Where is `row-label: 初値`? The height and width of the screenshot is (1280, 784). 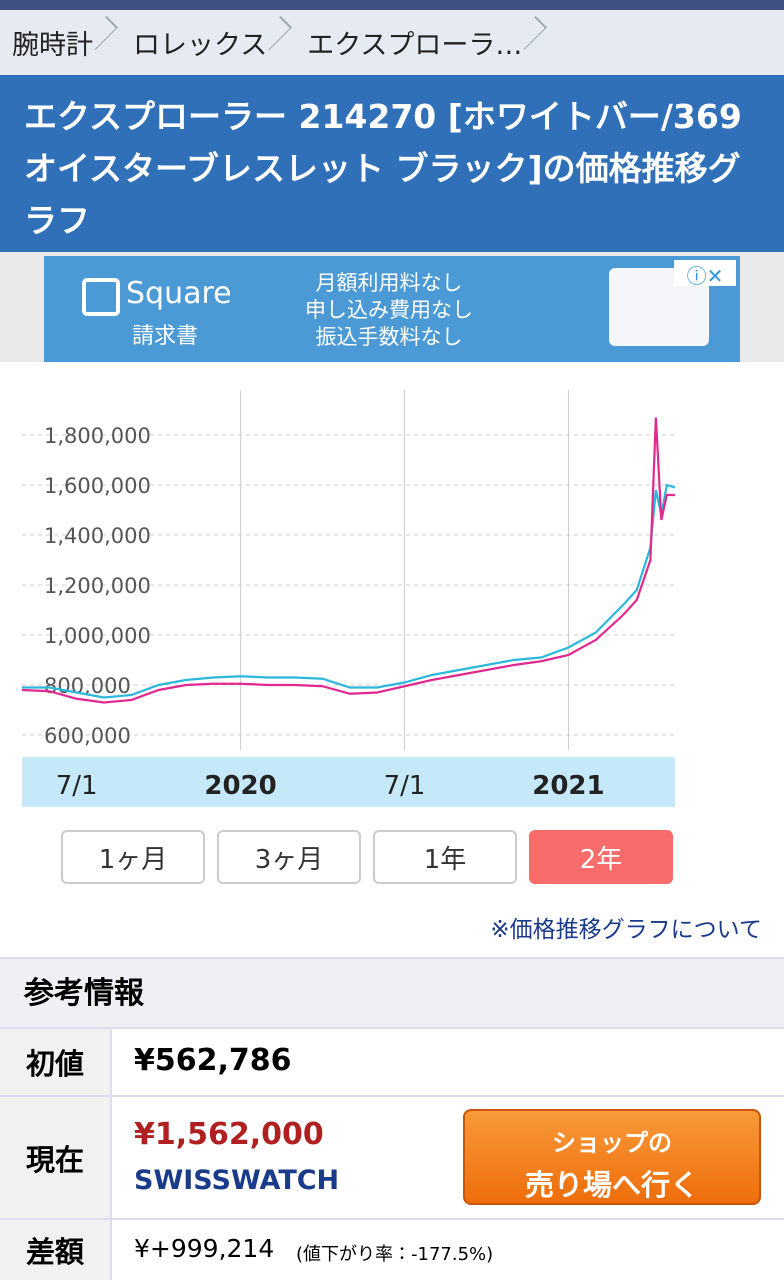
row-label: 初値 is located at coordinates (56, 1062).